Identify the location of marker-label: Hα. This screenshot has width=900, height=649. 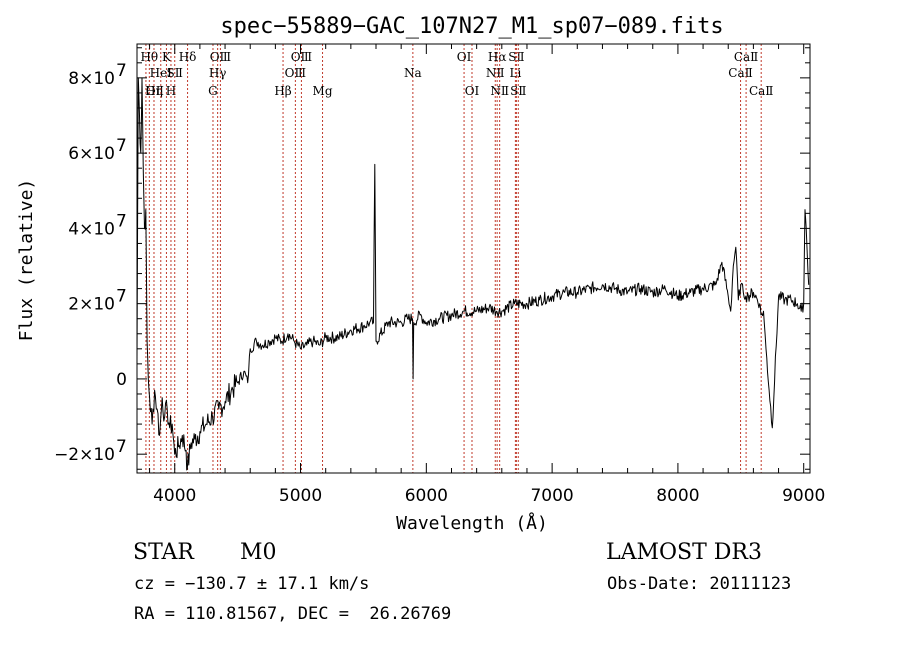
(497, 57).